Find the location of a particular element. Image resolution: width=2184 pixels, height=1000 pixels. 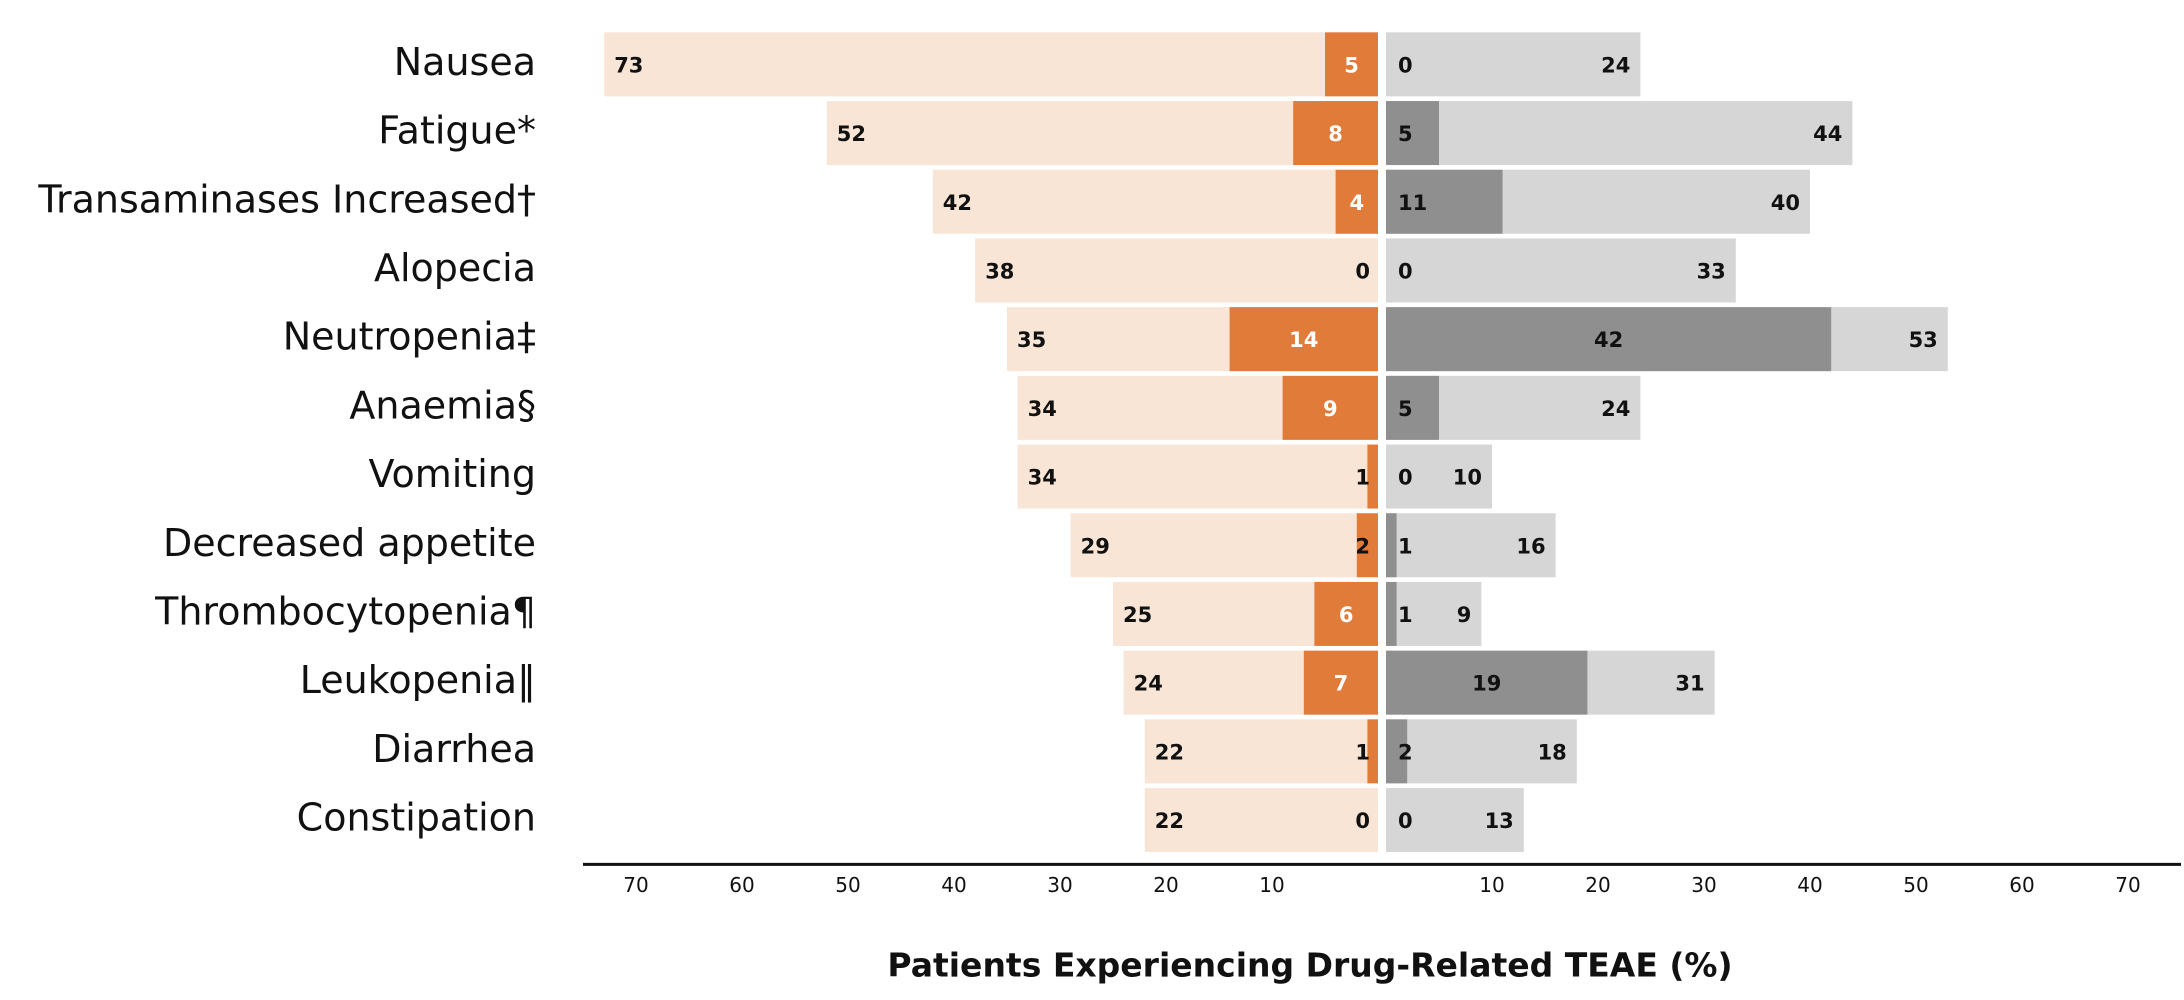

value-label: 10 is located at coordinates (1467, 478).